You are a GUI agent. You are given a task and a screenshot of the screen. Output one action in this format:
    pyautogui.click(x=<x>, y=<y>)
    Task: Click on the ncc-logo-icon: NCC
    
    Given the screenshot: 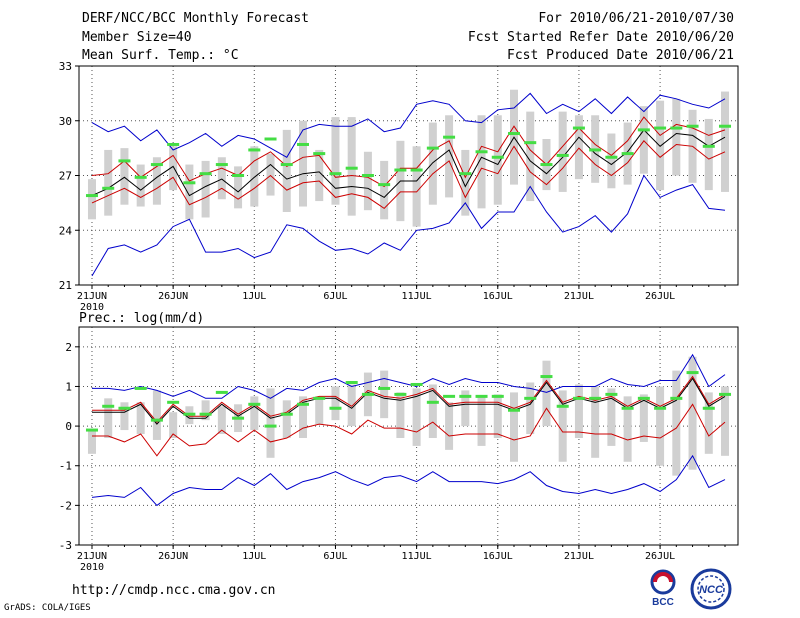 What is the action you would take?
    pyautogui.click(x=711, y=589)
    